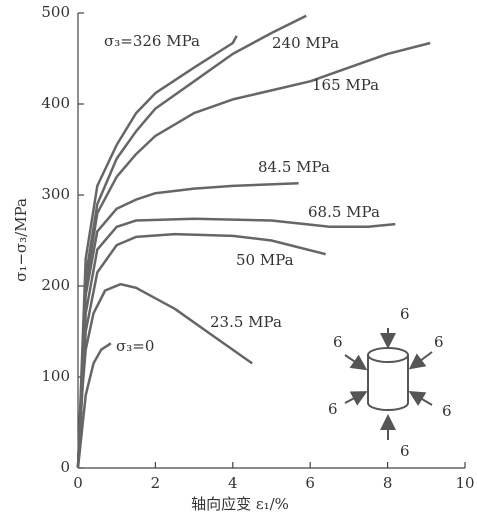 The height and width of the screenshot is (518, 477). What do you see at coordinates (135, 346) in the screenshot?
I see `curve-label: σ₃=0` at bounding box center [135, 346].